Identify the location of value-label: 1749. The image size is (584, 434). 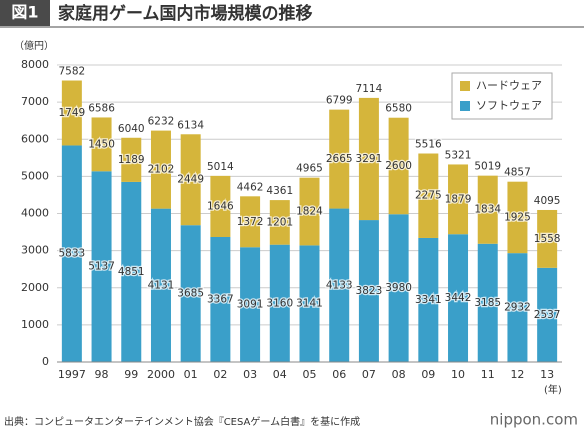
(71, 113).